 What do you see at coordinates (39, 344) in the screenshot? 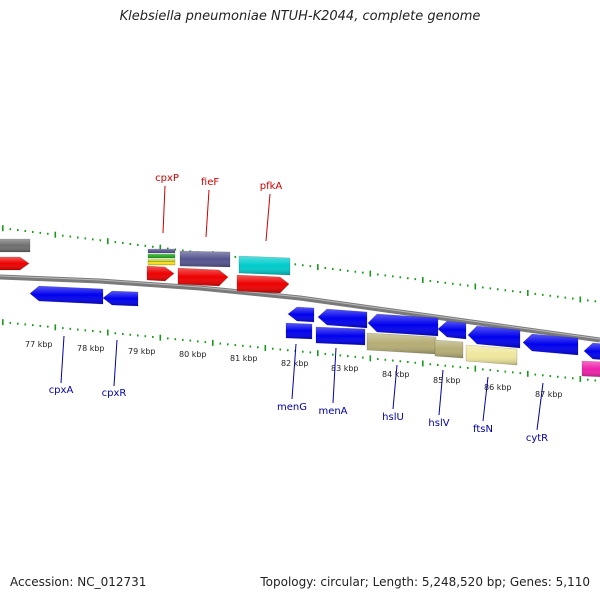
I see `kbp-tick-label: 77 kbp` at bounding box center [39, 344].